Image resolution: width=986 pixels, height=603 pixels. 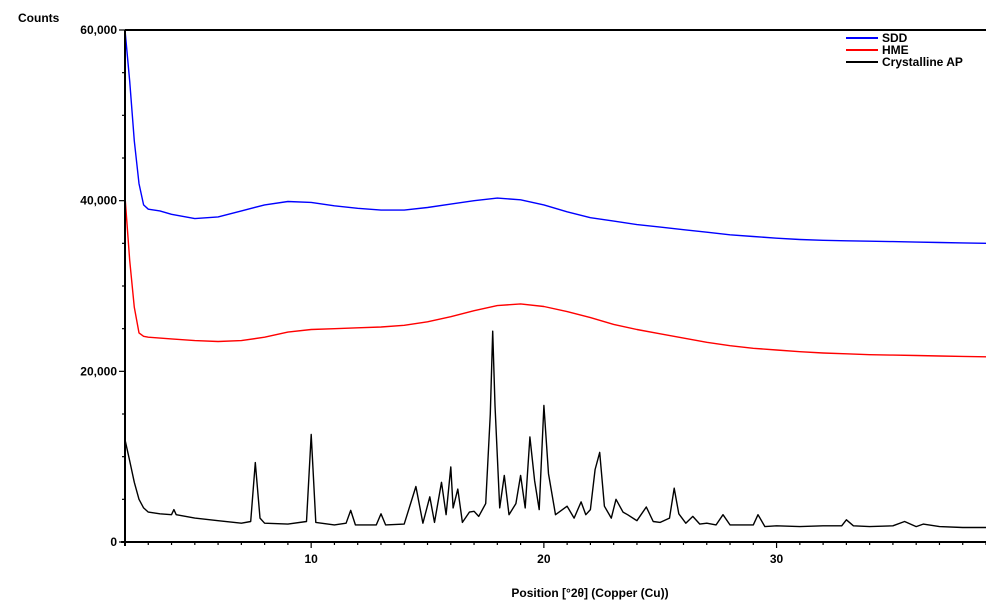 I want to click on legend-label: SDD, so click(x=895, y=38).